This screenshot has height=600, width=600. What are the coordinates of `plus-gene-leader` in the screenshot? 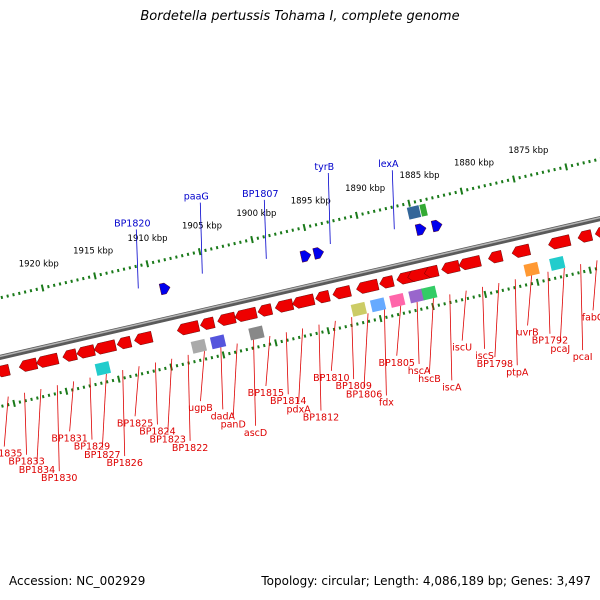 It's located at (393, 200).